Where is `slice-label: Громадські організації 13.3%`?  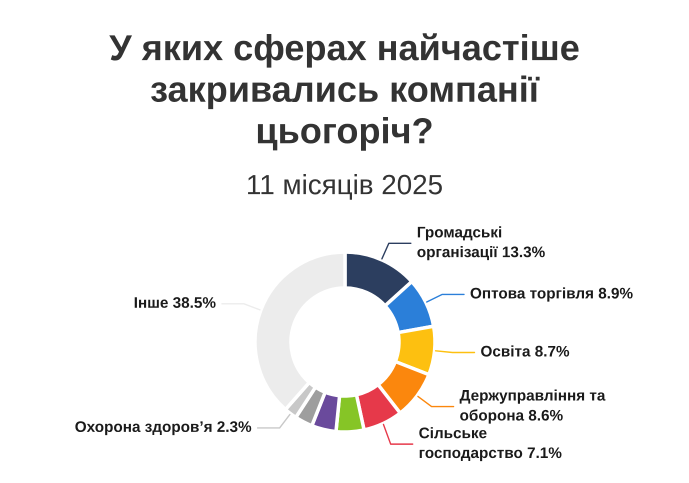 slice-label: Громадські організації 13.3% is located at coordinates (481, 243).